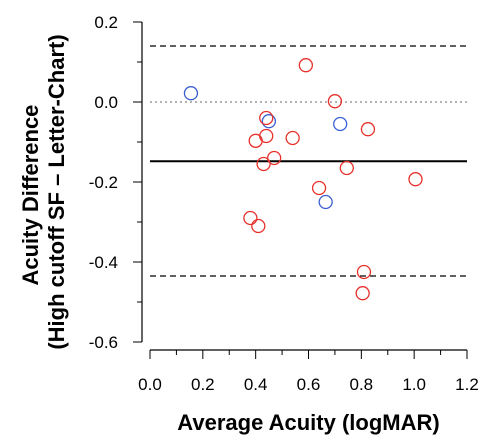 The width and height of the screenshot is (484, 438). I want to click on y-tick-label: 0.0, so click(106, 102).